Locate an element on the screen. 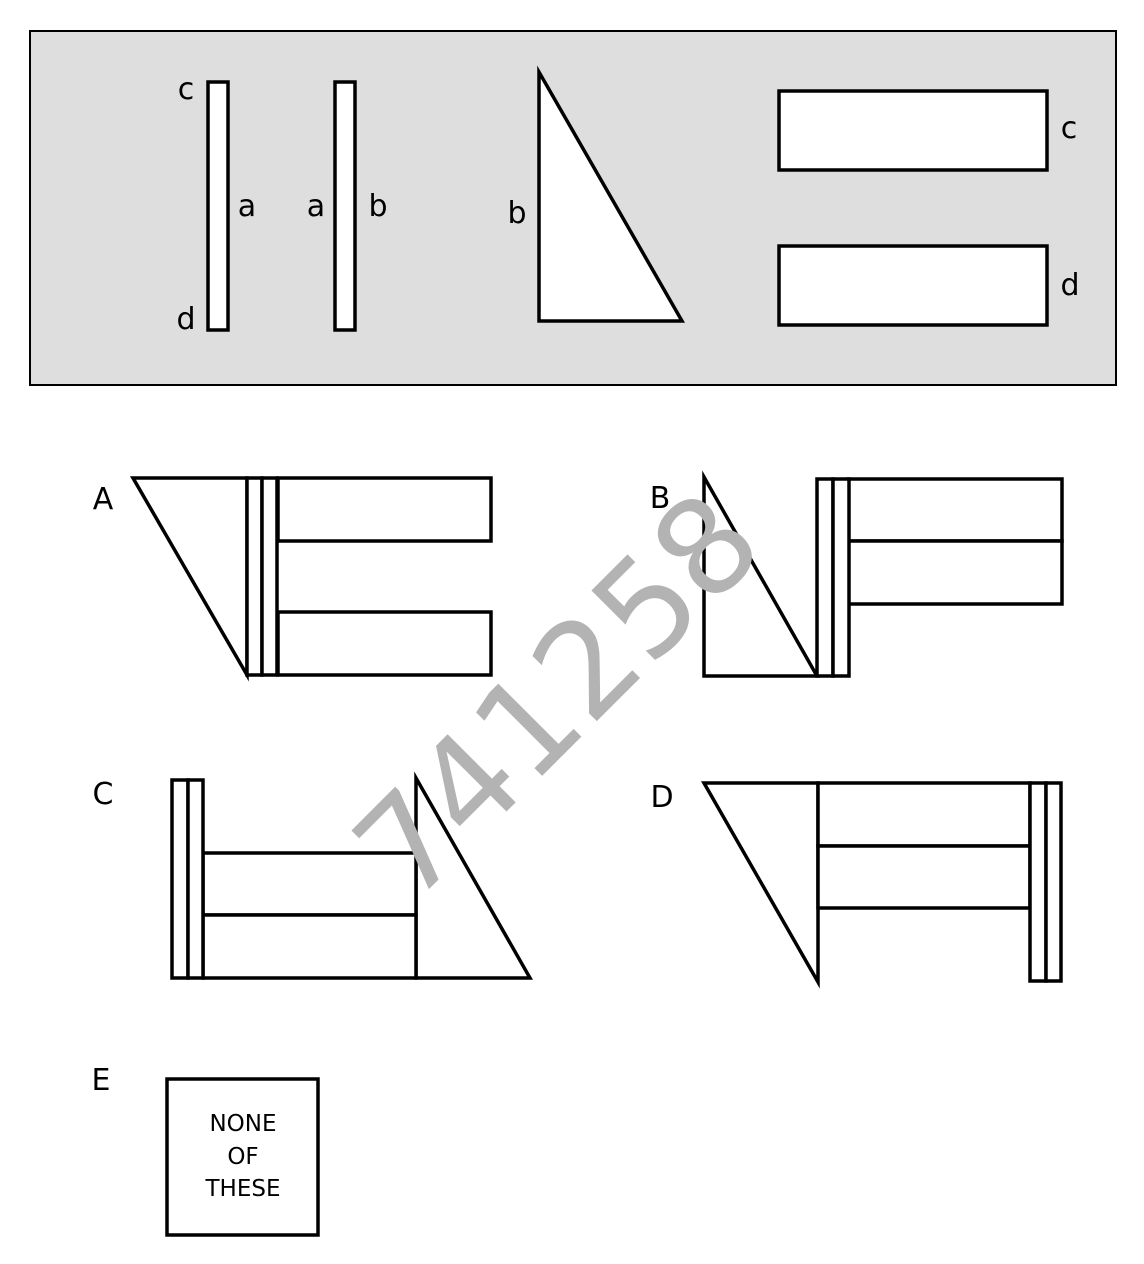 Image resolution: width=1144 pixels, height=1264 pixels. option-d-strip-right is located at coordinates (1053, 882).